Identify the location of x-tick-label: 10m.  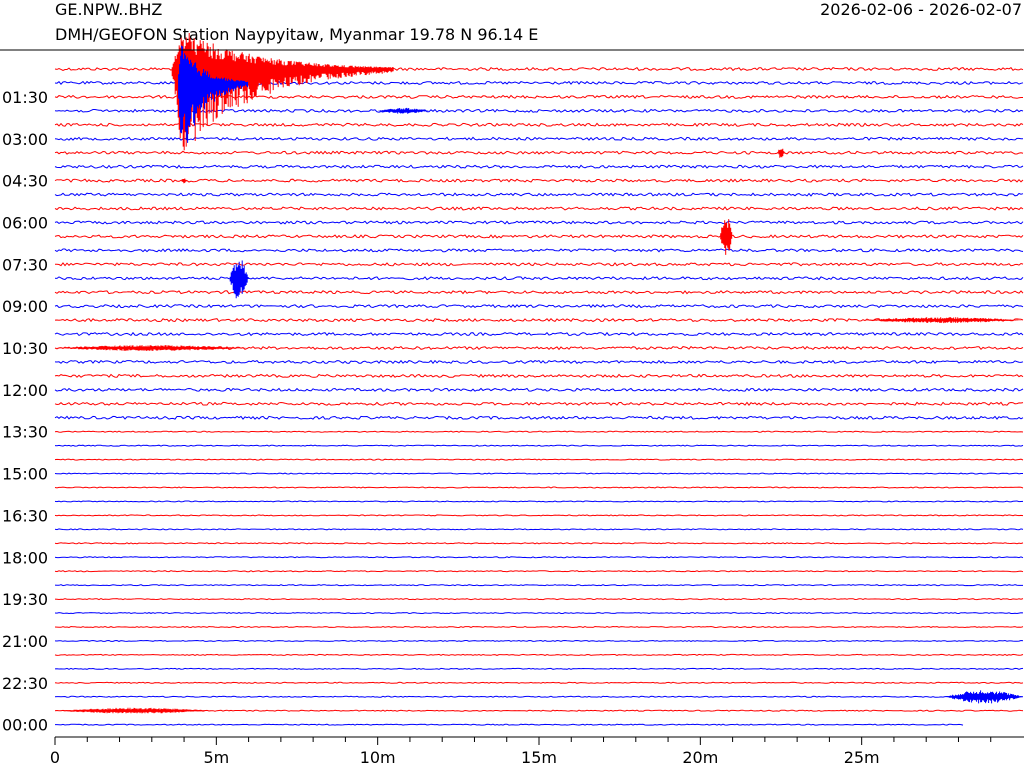
(378, 757).